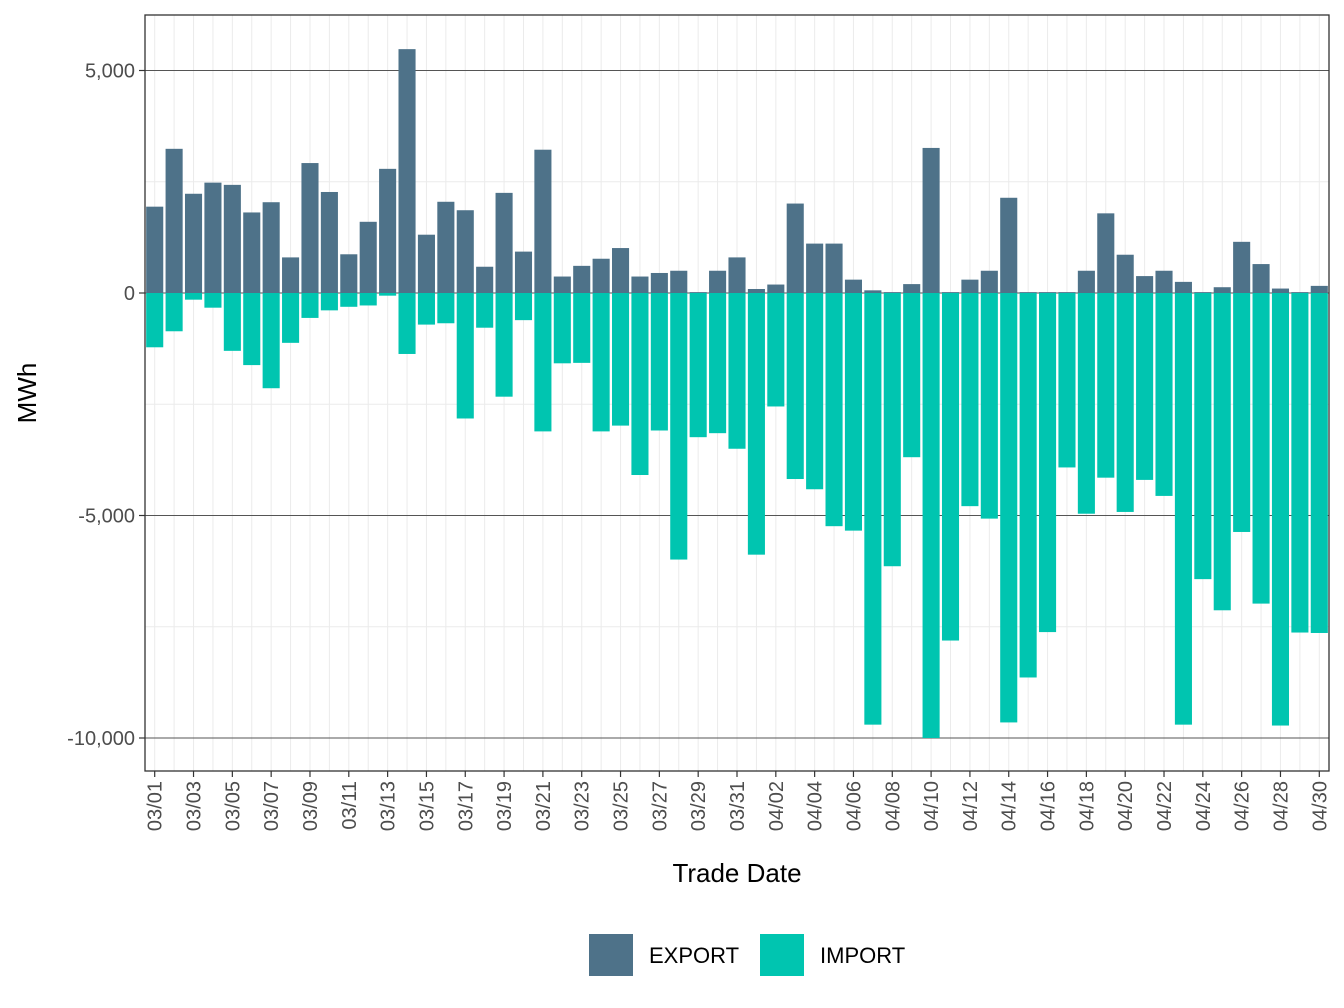 Image resolution: width=1344 pixels, height=1008 pixels. What do you see at coordinates (1126, 806) in the screenshot?
I see `x-tick-label: 04/20` at bounding box center [1126, 806].